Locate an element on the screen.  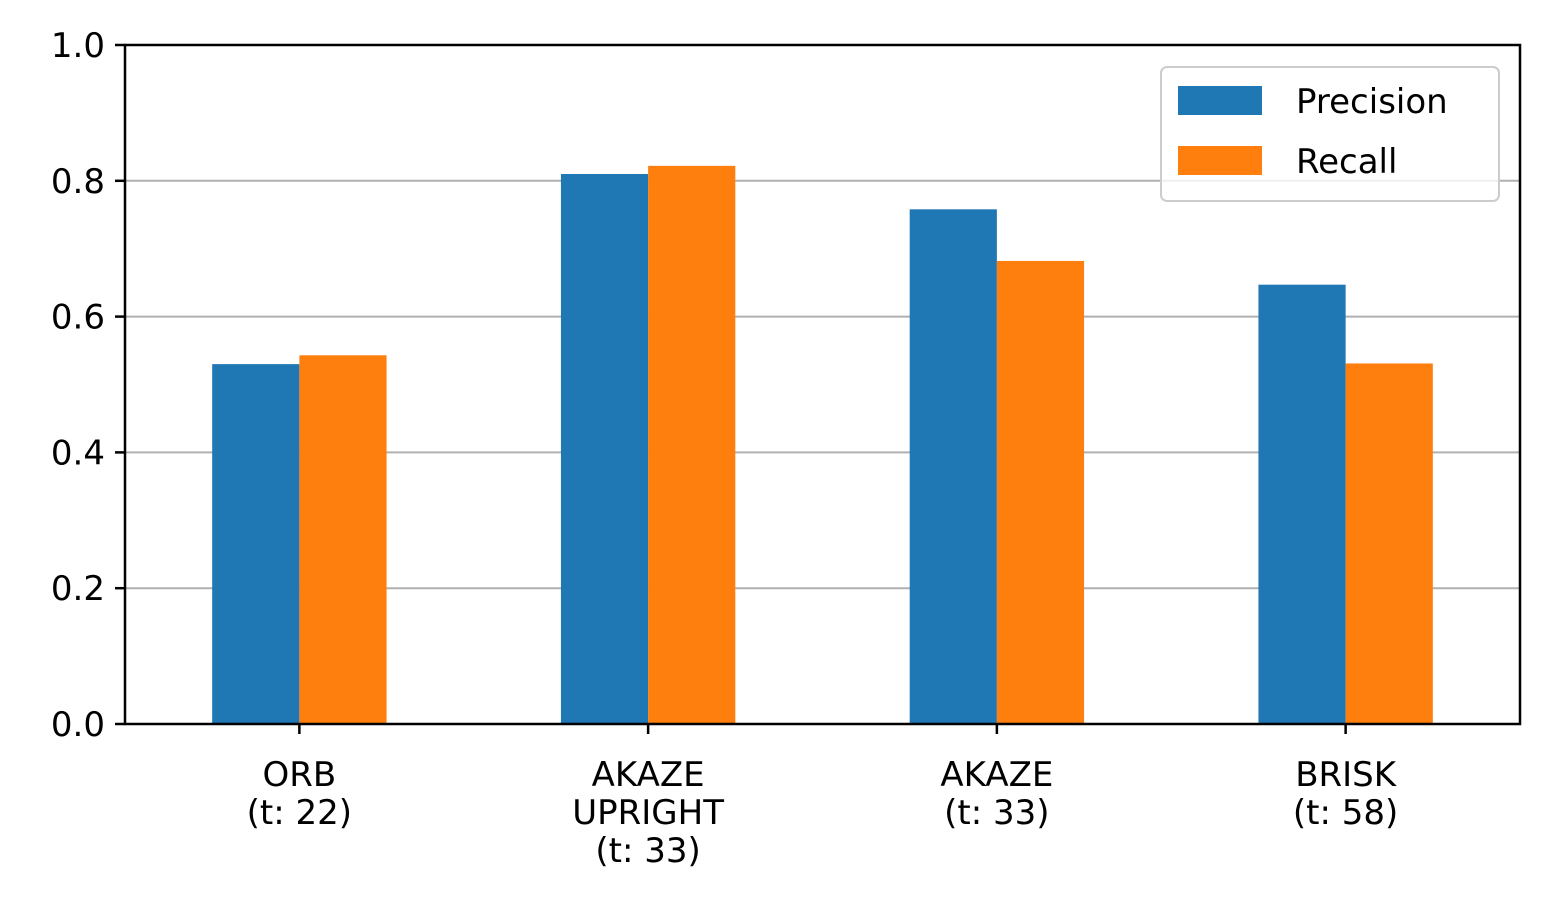
x-tick-label: BRISK (t: 58) is located at coordinates (1345, 794).